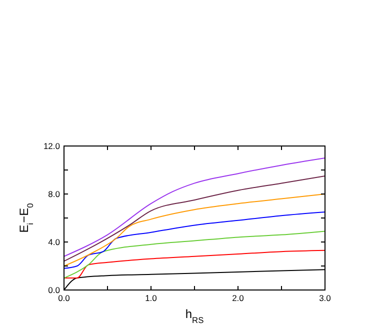 The image size is (382, 327). I want to click on x-tick-label: 2.0, so click(238, 298).